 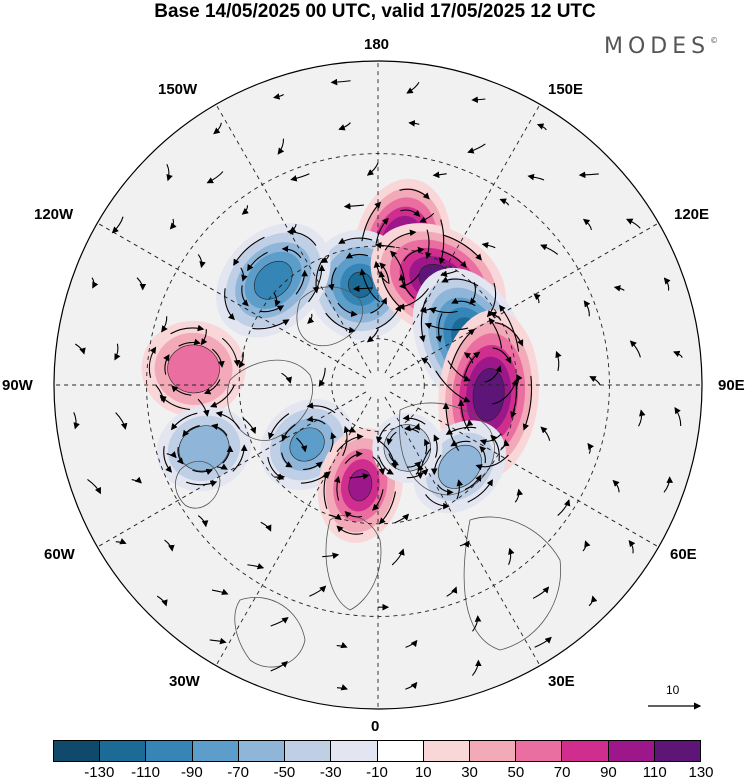 I want to click on lon-label-60w: 60W, so click(x=59, y=554).